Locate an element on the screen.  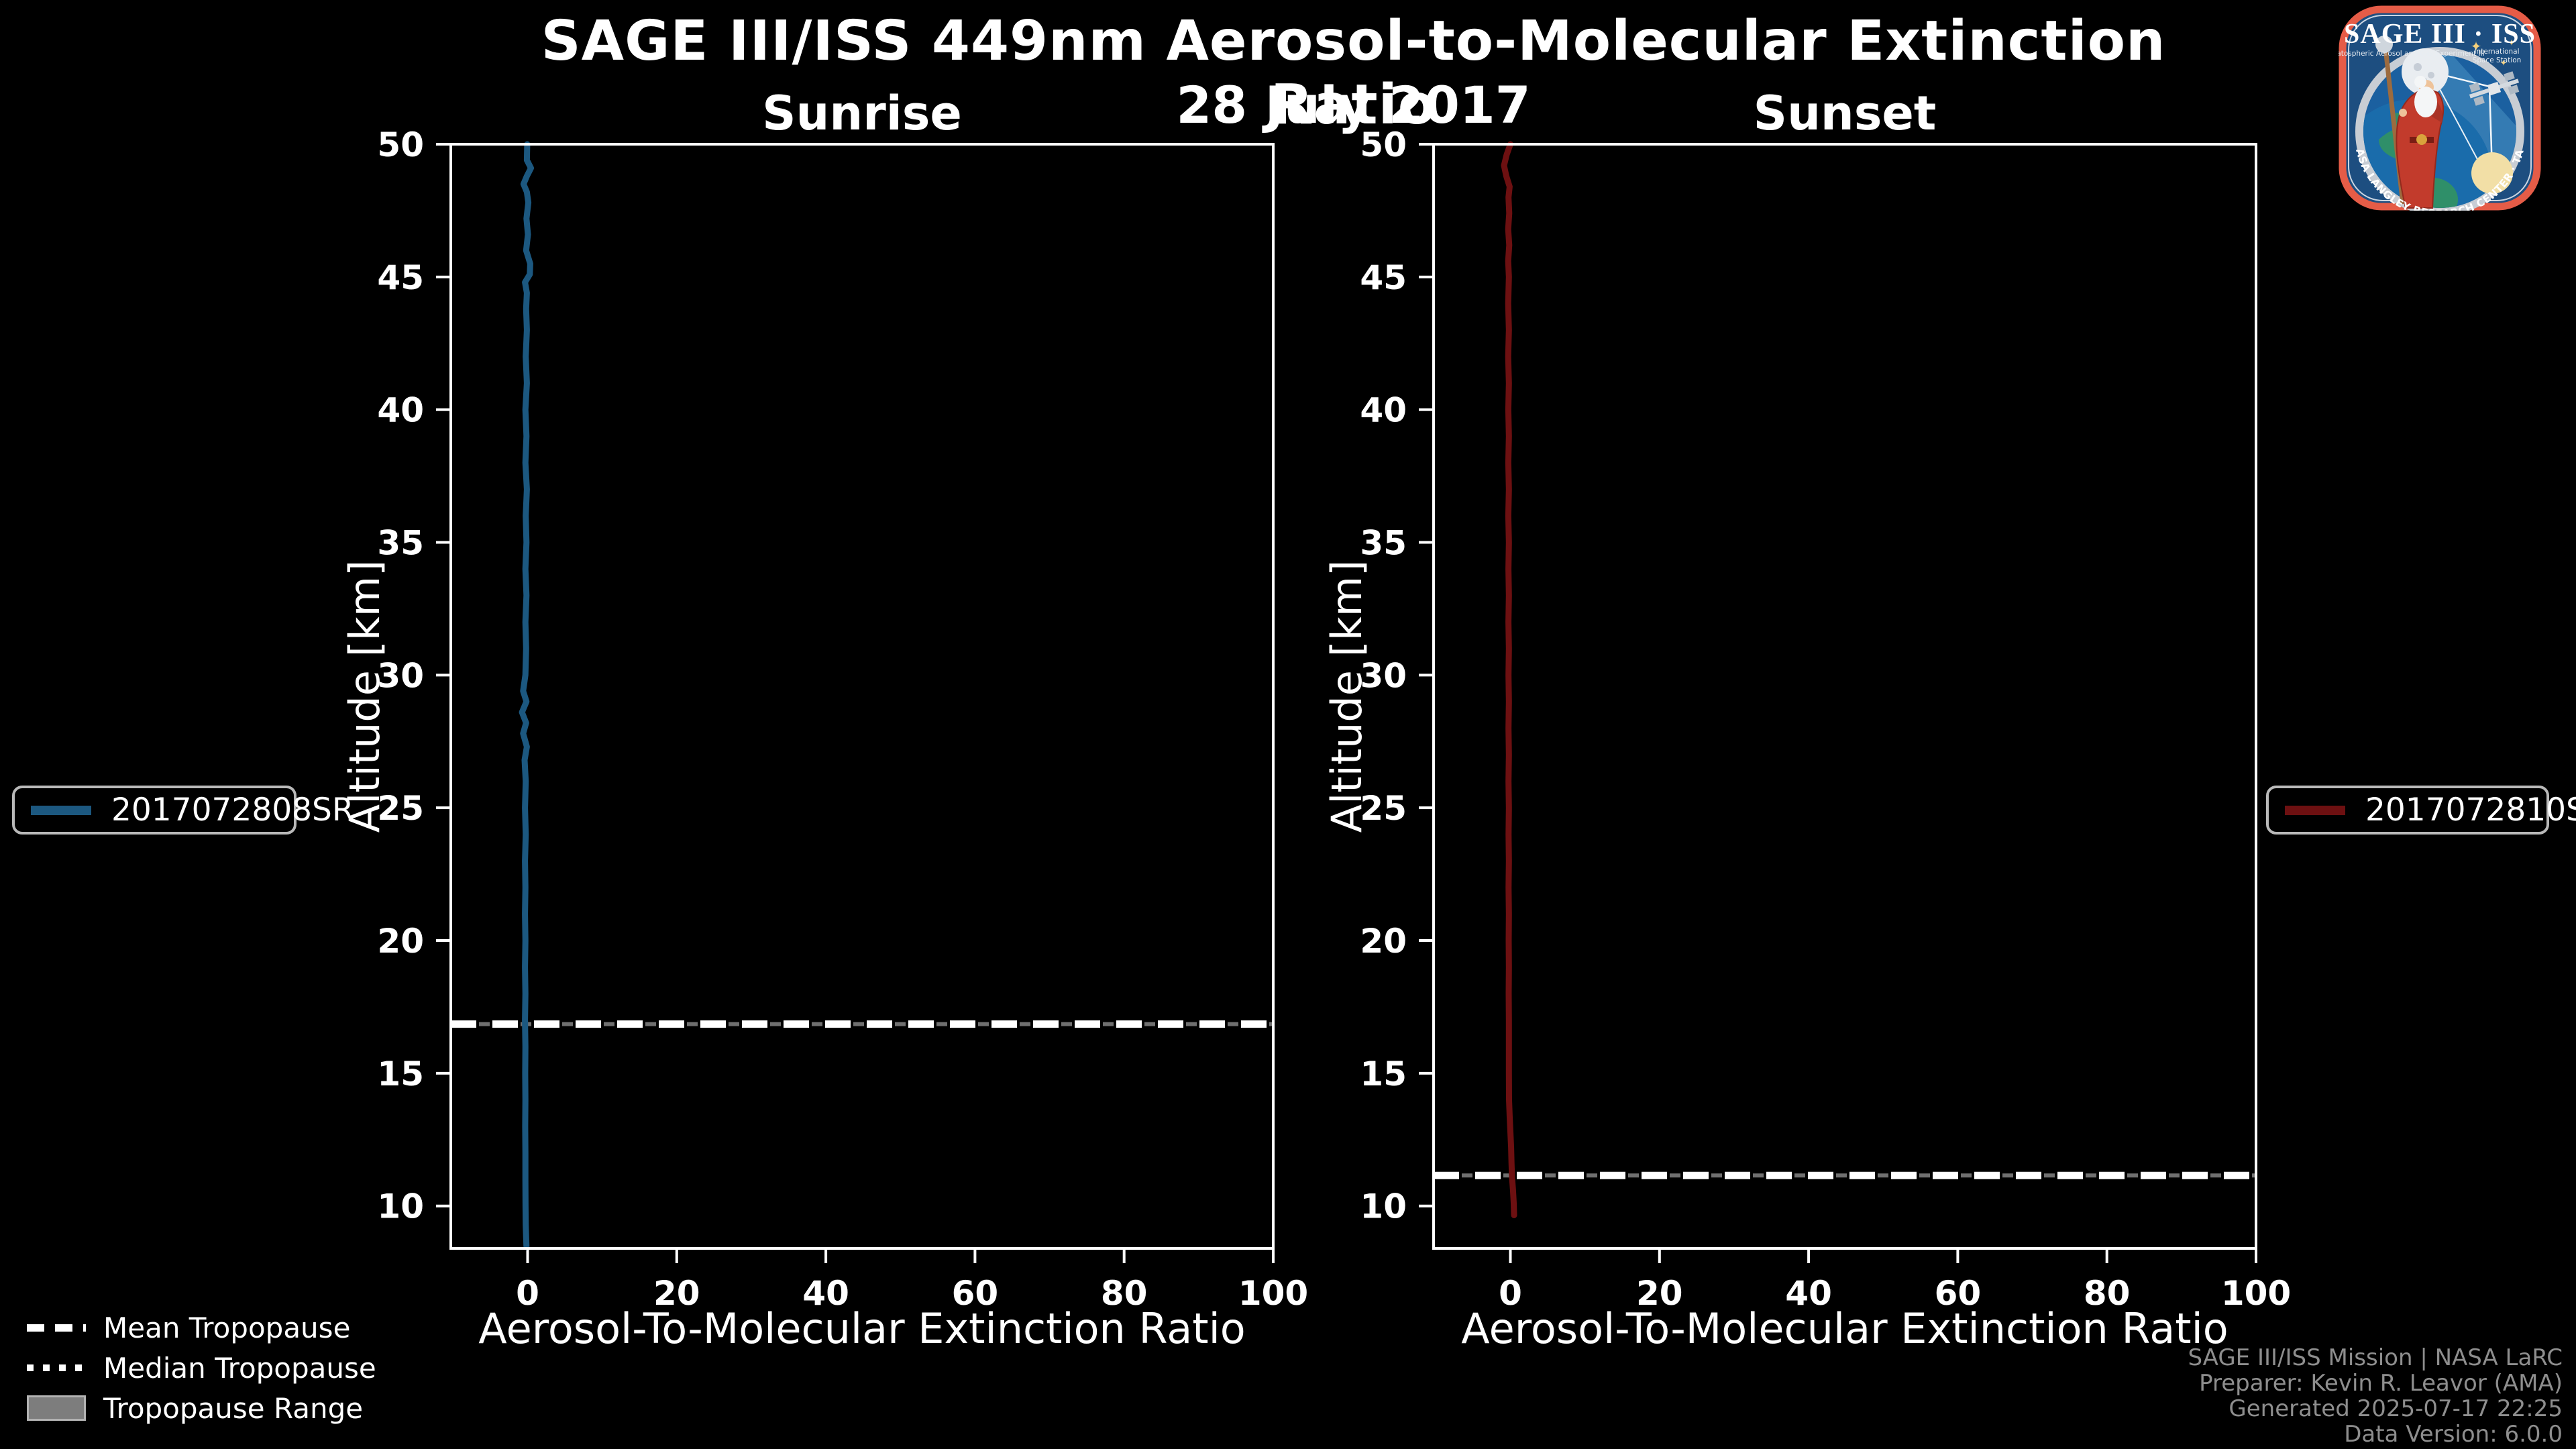
legend-label: Mean Tropopause is located at coordinates (227, 1327).